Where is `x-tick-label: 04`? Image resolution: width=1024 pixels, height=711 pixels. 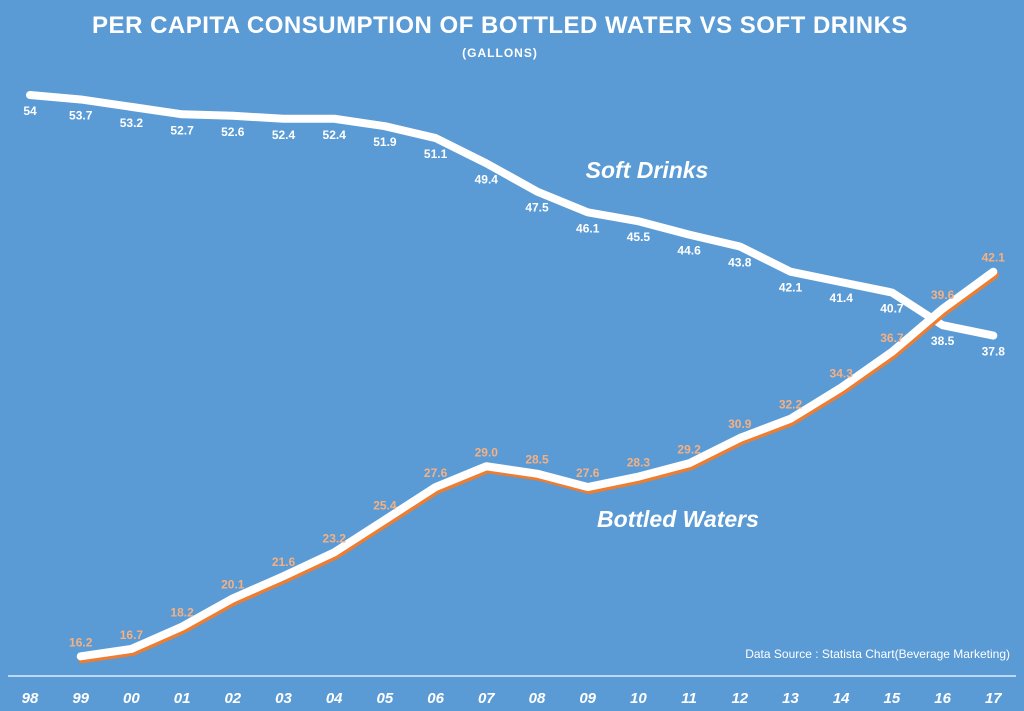 x-tick-label: 04 is located at coordinates (334, 698).